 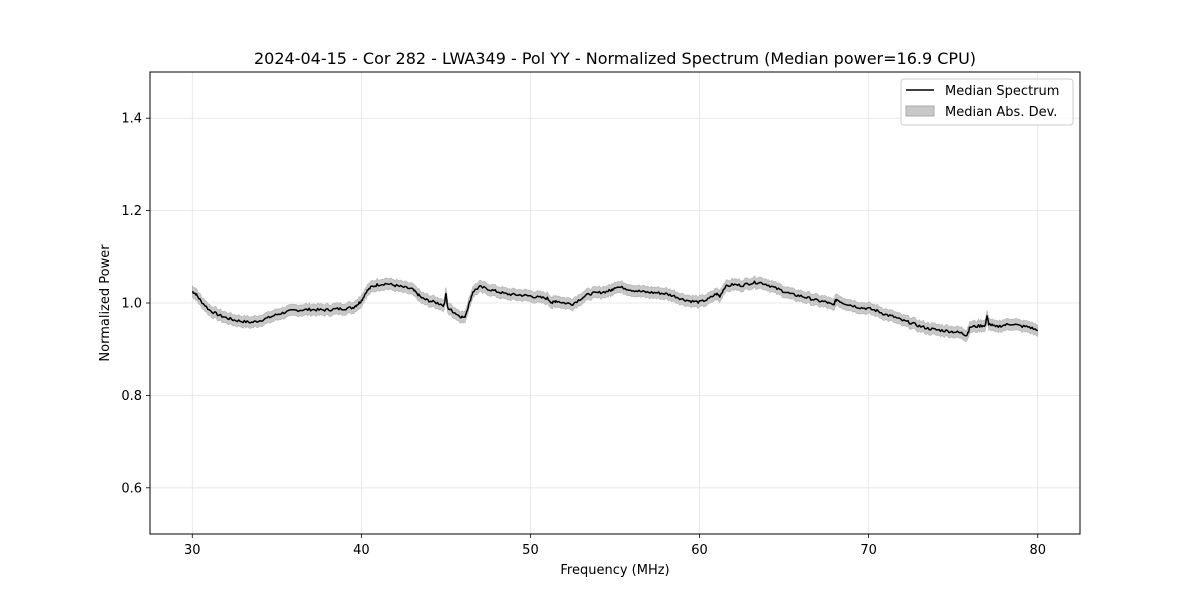 What do you see at coordinates (920, 111) in the screenshot?
I see `legend-band-swatch` at bounding box center [920, 111].